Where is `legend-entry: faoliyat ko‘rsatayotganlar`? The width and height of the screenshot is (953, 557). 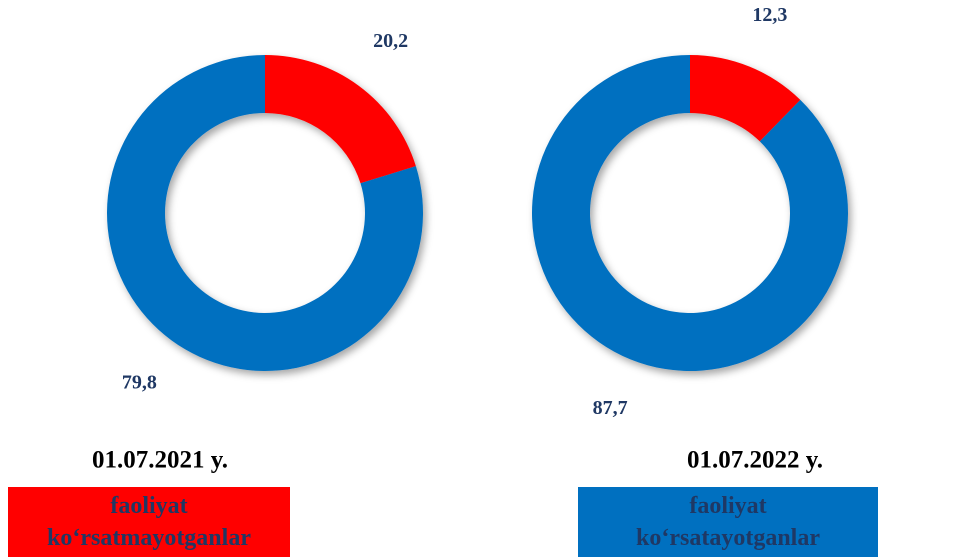
legend-entry: faoliyat ko‘rsatayotganlar is located at coordinates (728, 522).